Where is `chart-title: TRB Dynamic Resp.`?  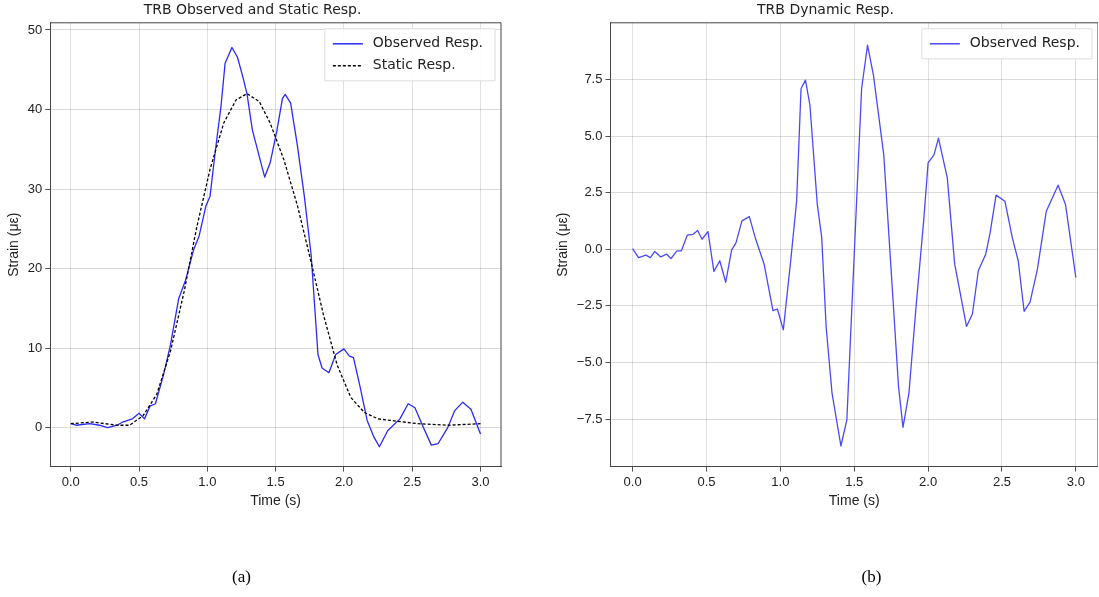 chart-title: TRB Dynamic Resp. is located at coordinates (825, 9).